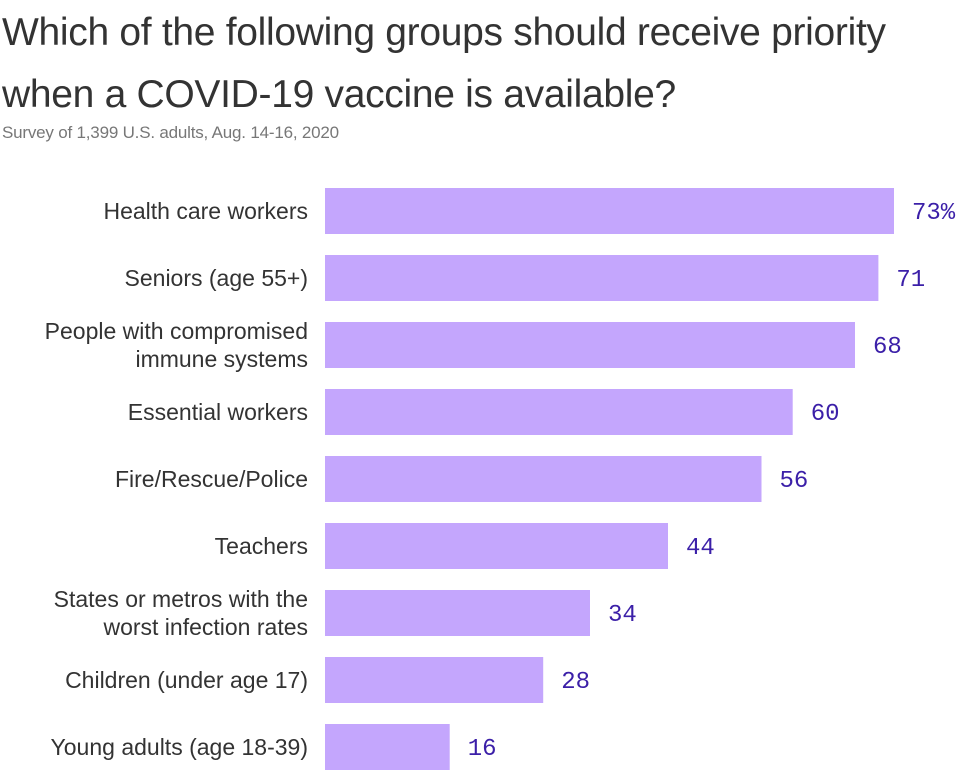 The image size is (980, 774). What do you see at coordinates (261, 546) in the screenshot?
I see `category-label: Teachers` at bounding box center [261, 546].